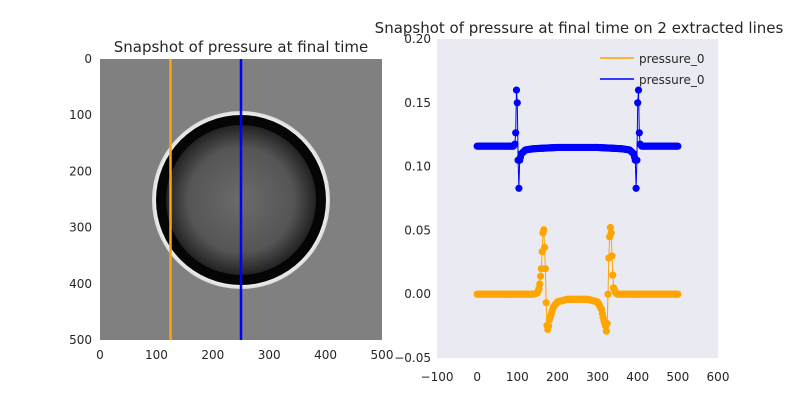 The width and height of the screenshot is (800, 400). I want to click on line-x-tick-label: 600, so click(718, 377).